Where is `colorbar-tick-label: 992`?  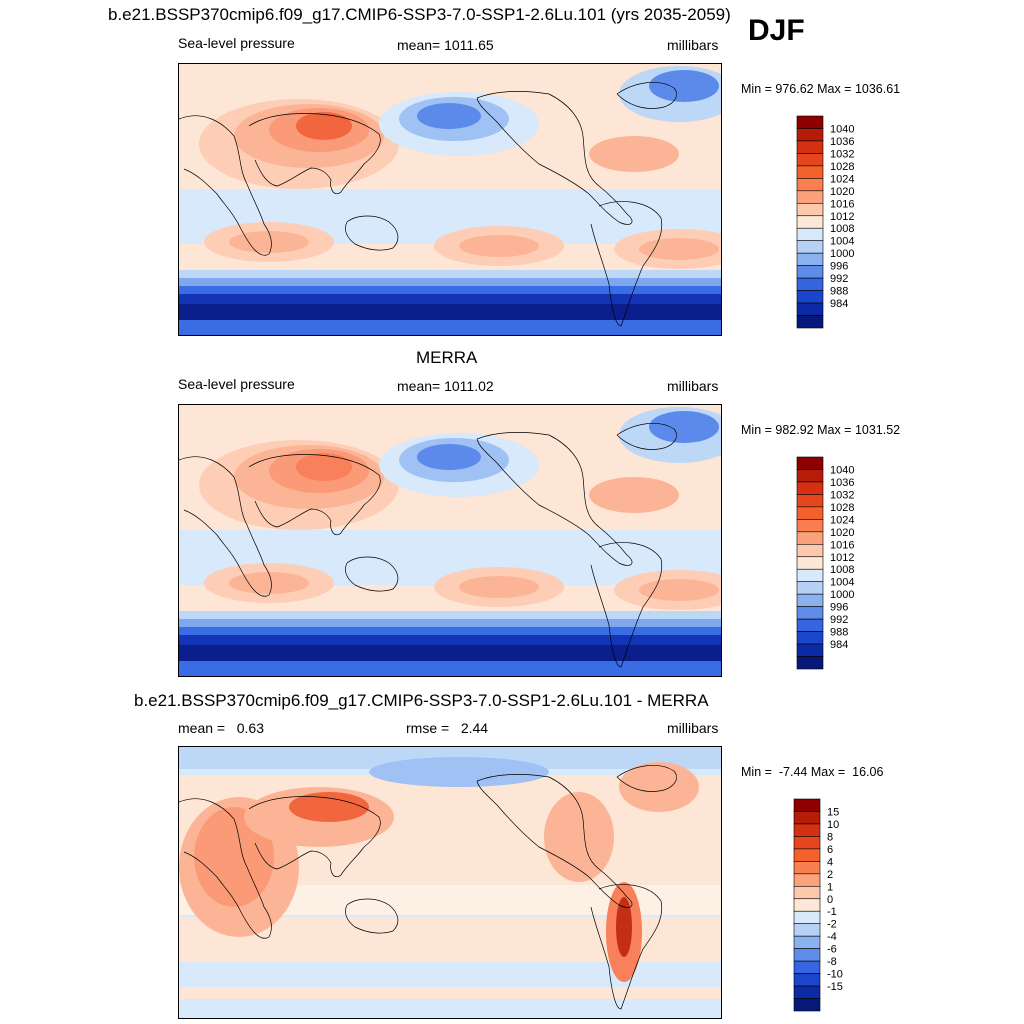 colorbar-tick-label: 992 is located at coordinates (839, 620).